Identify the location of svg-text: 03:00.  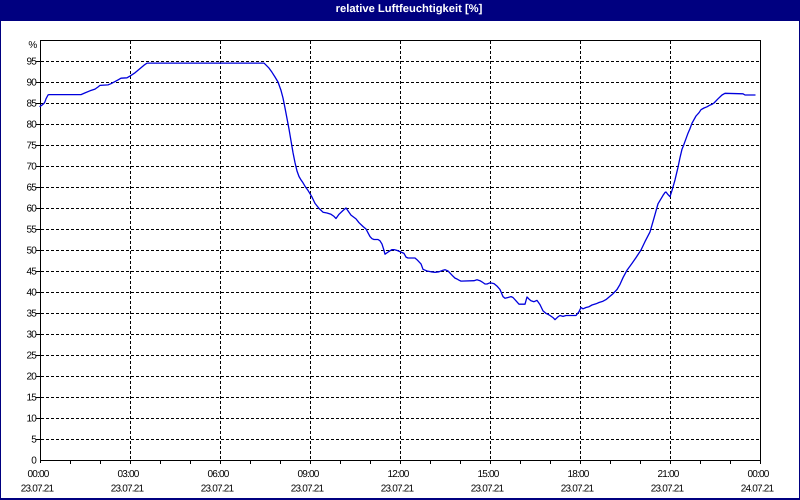
(128, 474).